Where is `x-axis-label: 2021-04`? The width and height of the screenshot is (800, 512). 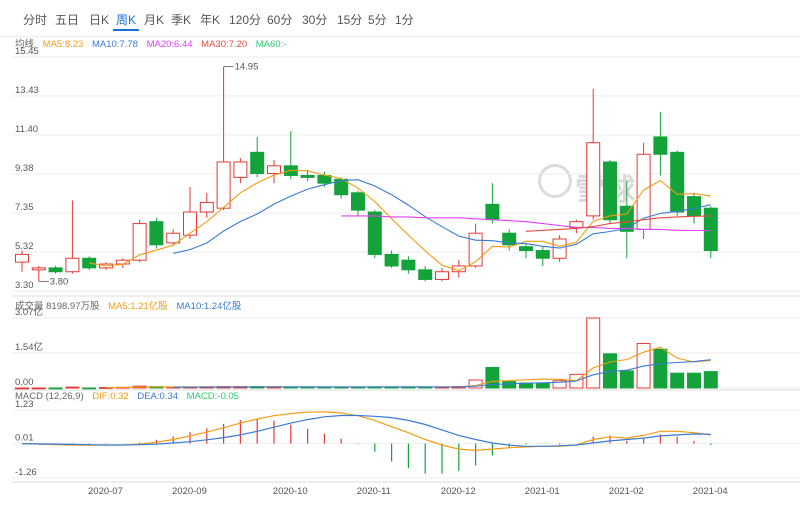 x-axis-label: 2021-04 is located at coordinates (710, 491).